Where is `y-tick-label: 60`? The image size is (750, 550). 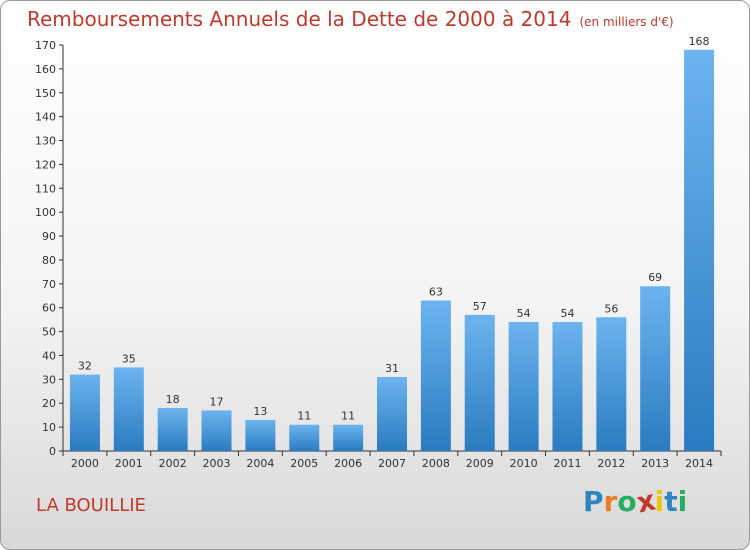
y-tick-label: 60 is located at coordinates (49, 308).